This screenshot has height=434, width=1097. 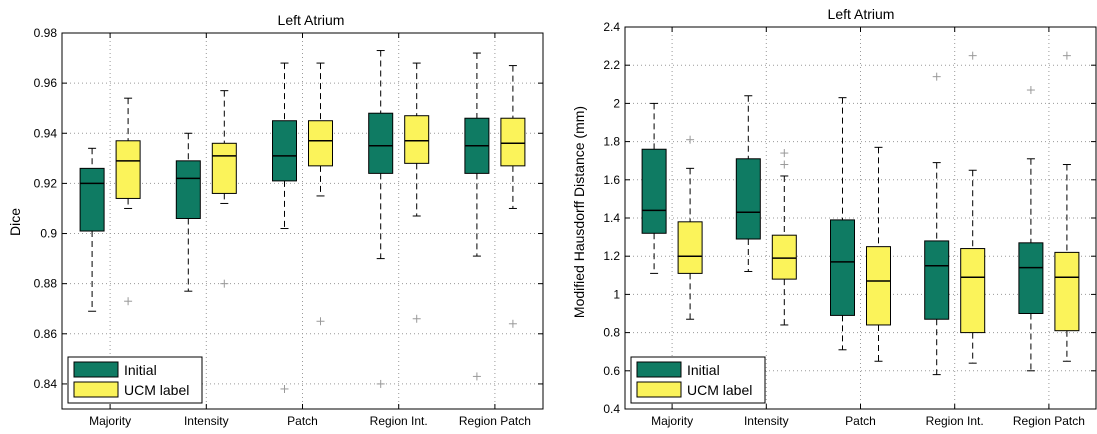 What do you see at coordinates (495, 421) in the screenshot?
I see `dice-xtick-label-4: Region Patch` at bounding box center [495, 421].